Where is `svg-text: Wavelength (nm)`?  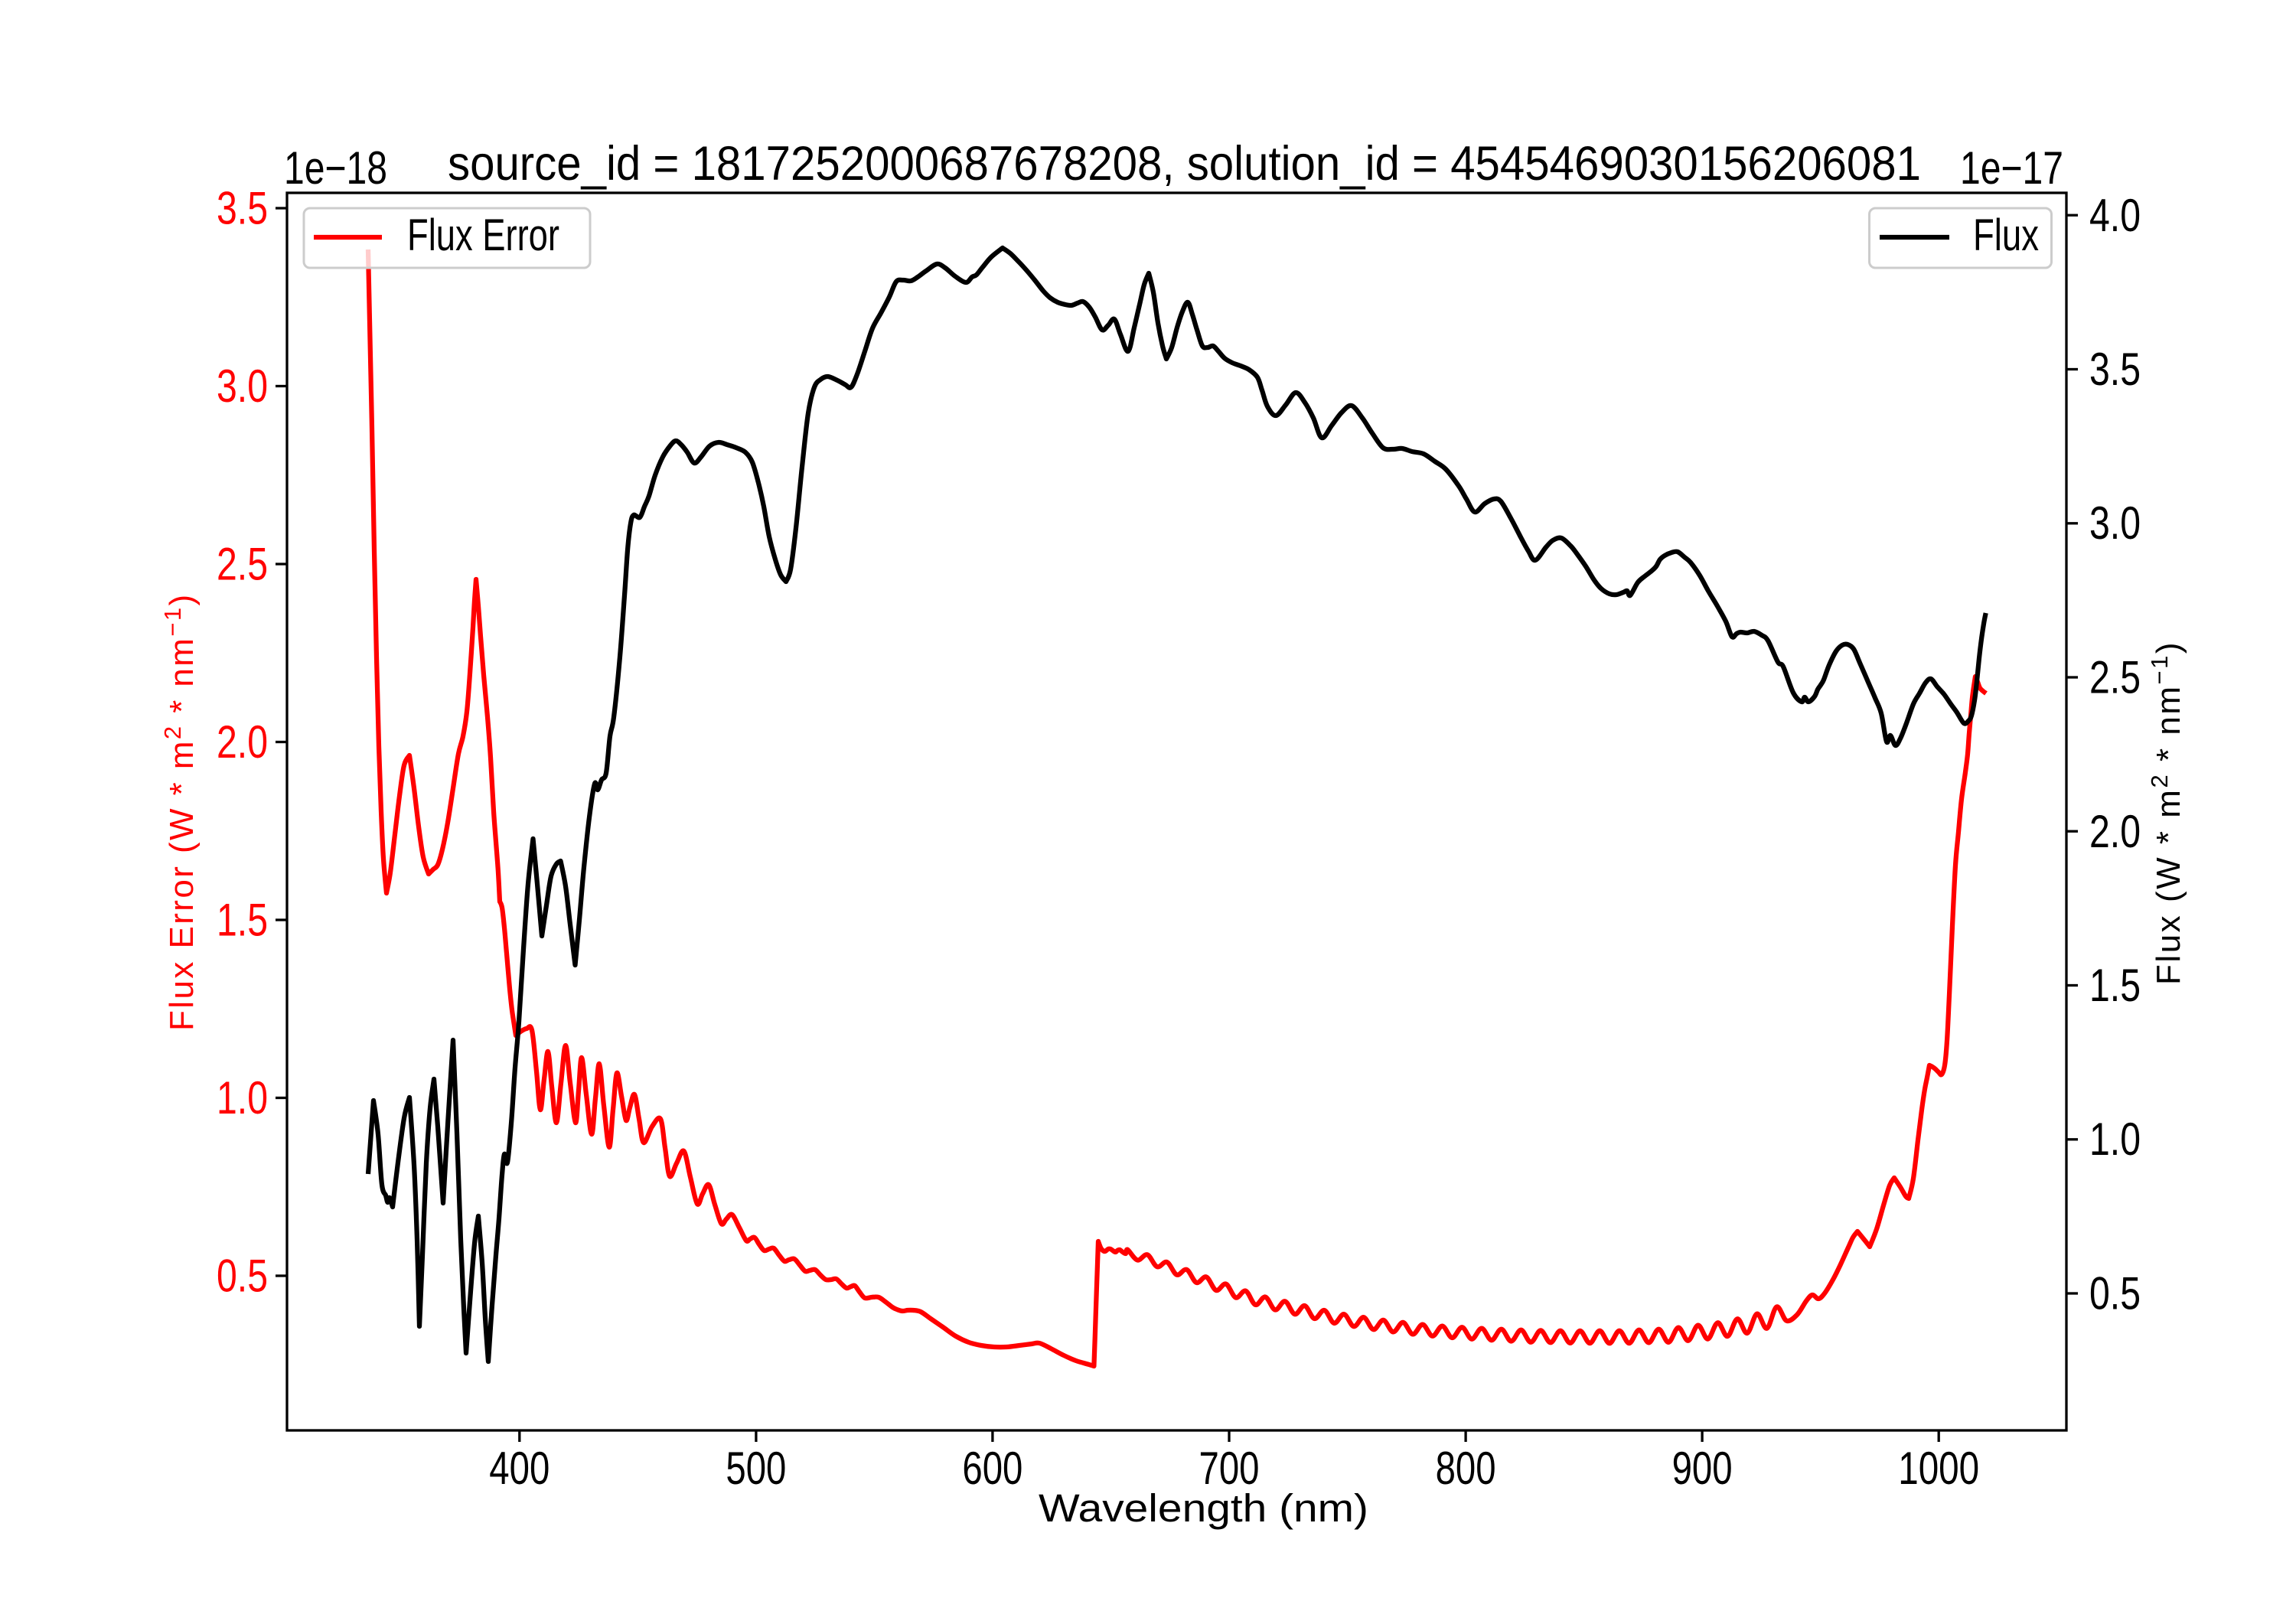 svg-text: Wavelength (nm) is located at coordinates (1203, 1508).